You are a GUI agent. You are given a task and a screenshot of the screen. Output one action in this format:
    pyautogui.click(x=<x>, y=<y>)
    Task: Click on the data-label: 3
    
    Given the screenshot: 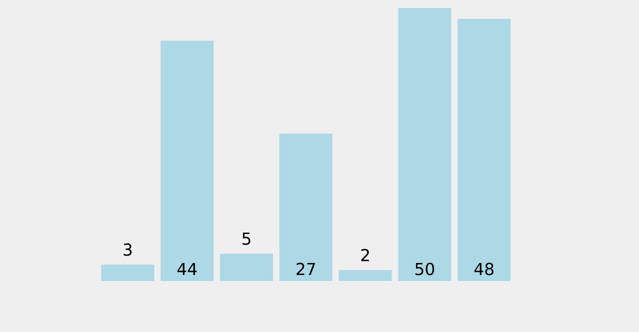 What is the action you would take?
    pyautogui.click(x=128, y=249)
    